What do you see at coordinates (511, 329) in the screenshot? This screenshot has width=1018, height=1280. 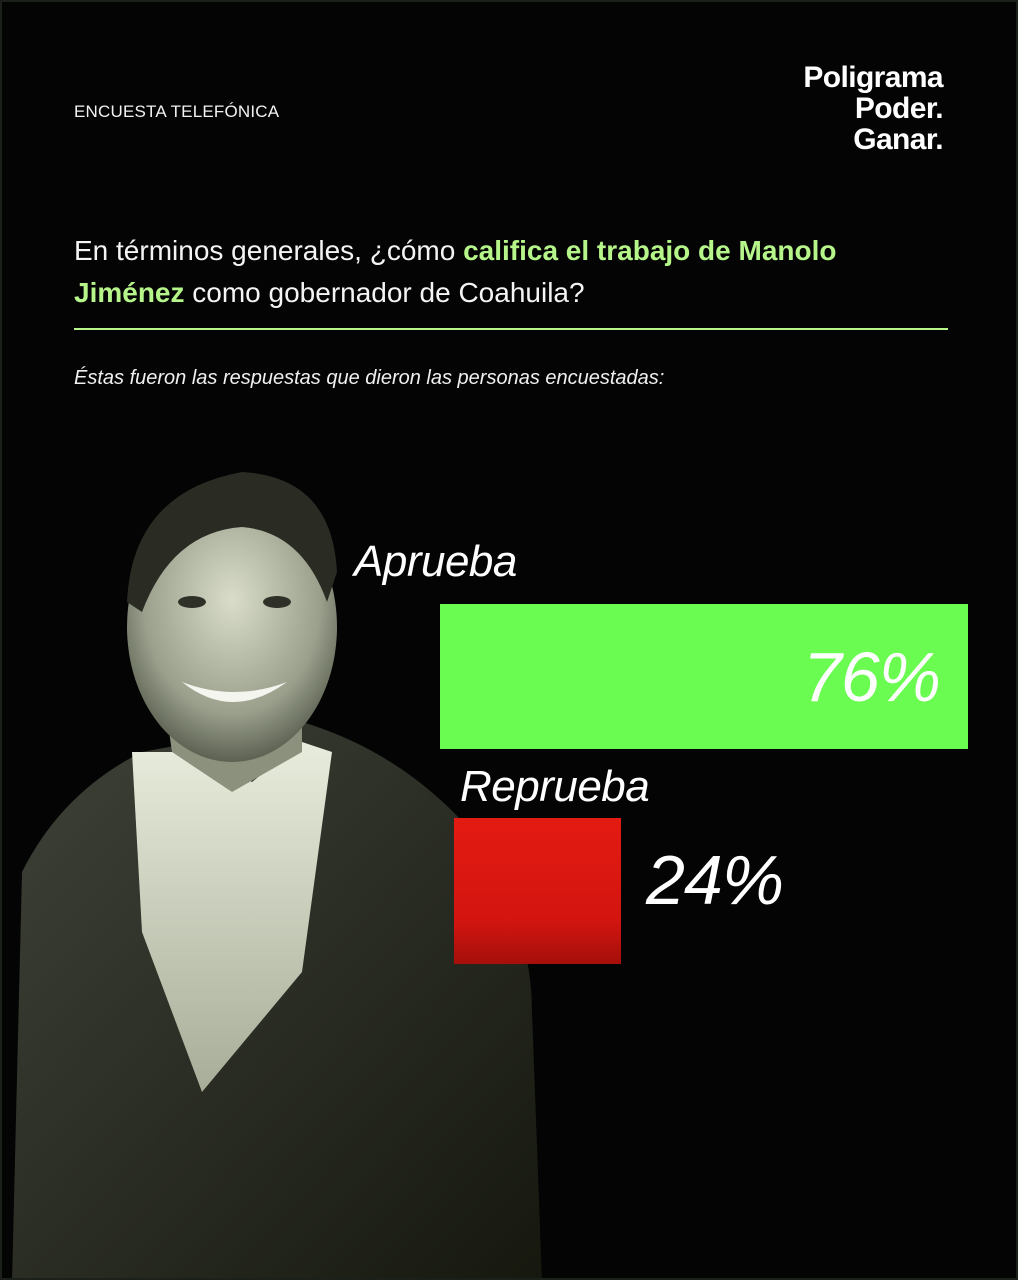 I see `divider-line` at bounding box center [511, 329].